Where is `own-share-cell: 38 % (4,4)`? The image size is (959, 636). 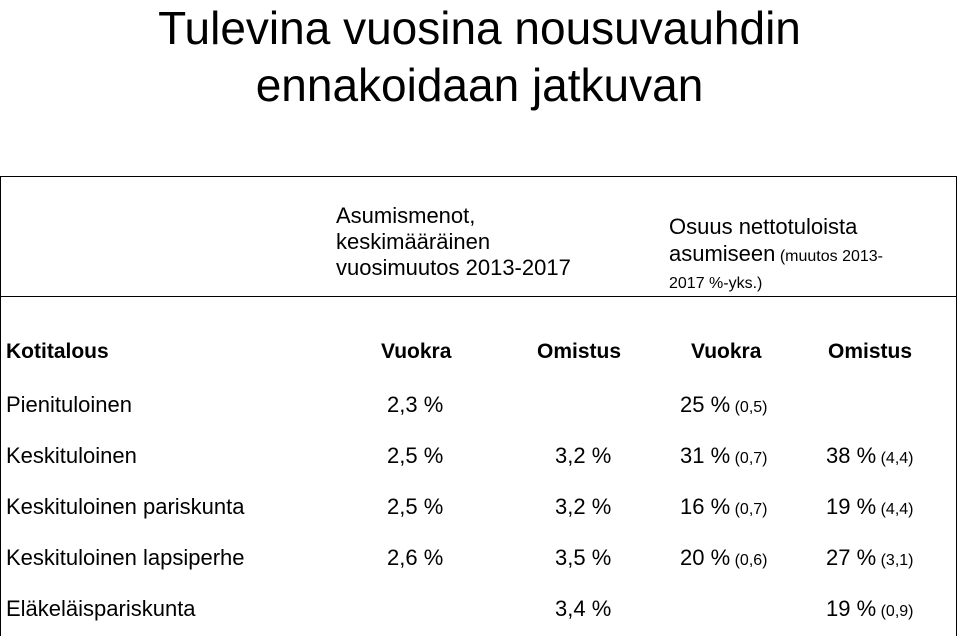 own-share-cell: 38 % (4,4) is located at coordinates (870, 455).